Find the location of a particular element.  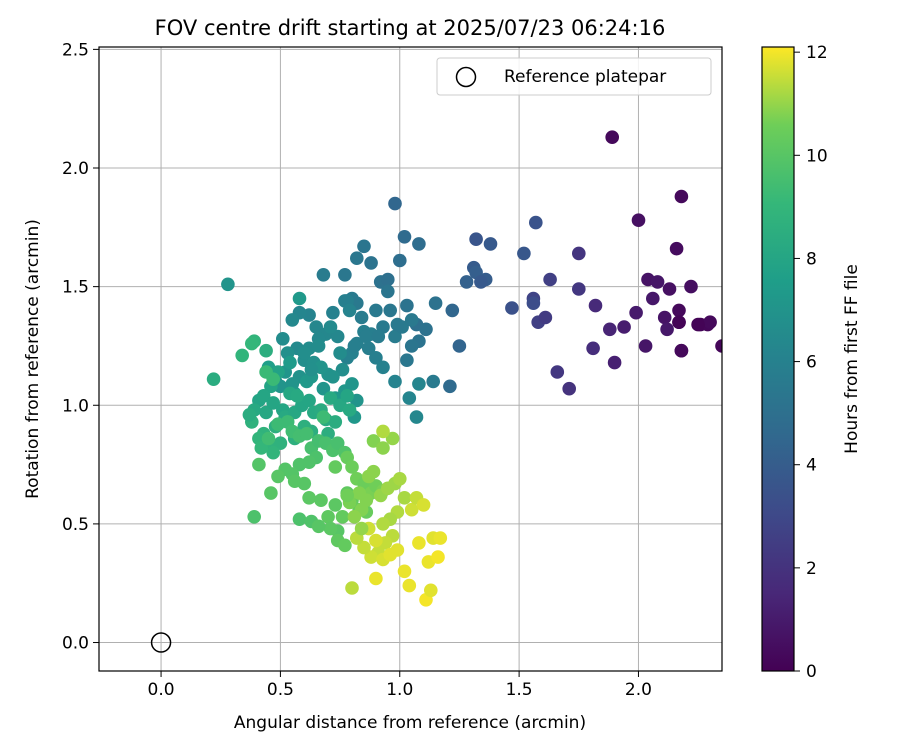

colorbar-tick-label: 8 is located at coordinates (811, 259).